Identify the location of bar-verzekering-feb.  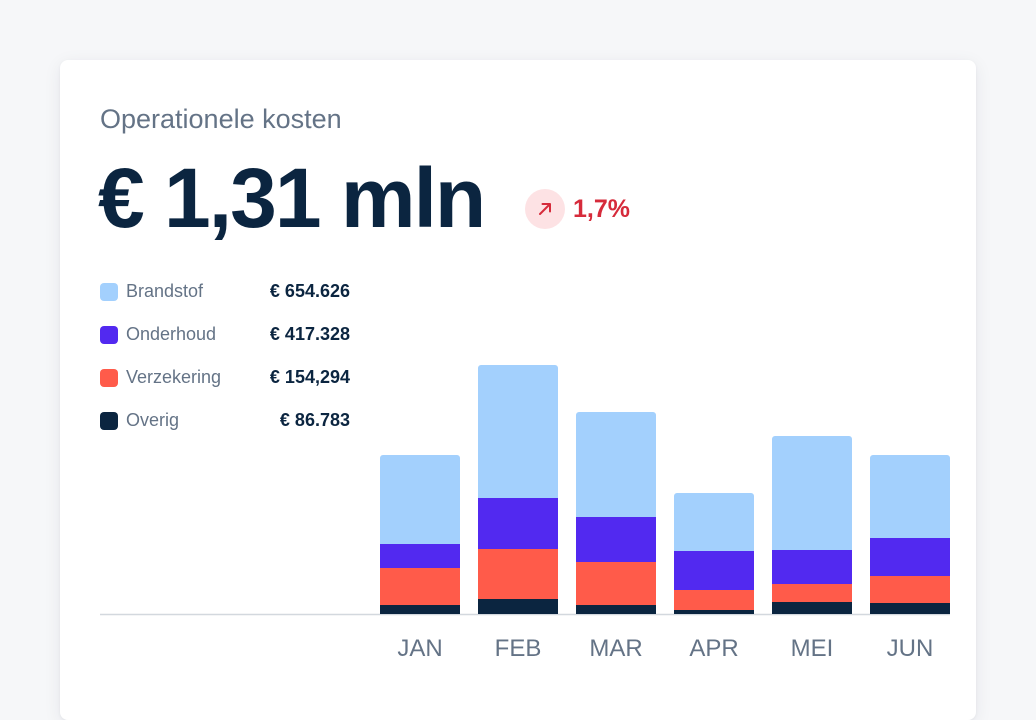
(518, 574).